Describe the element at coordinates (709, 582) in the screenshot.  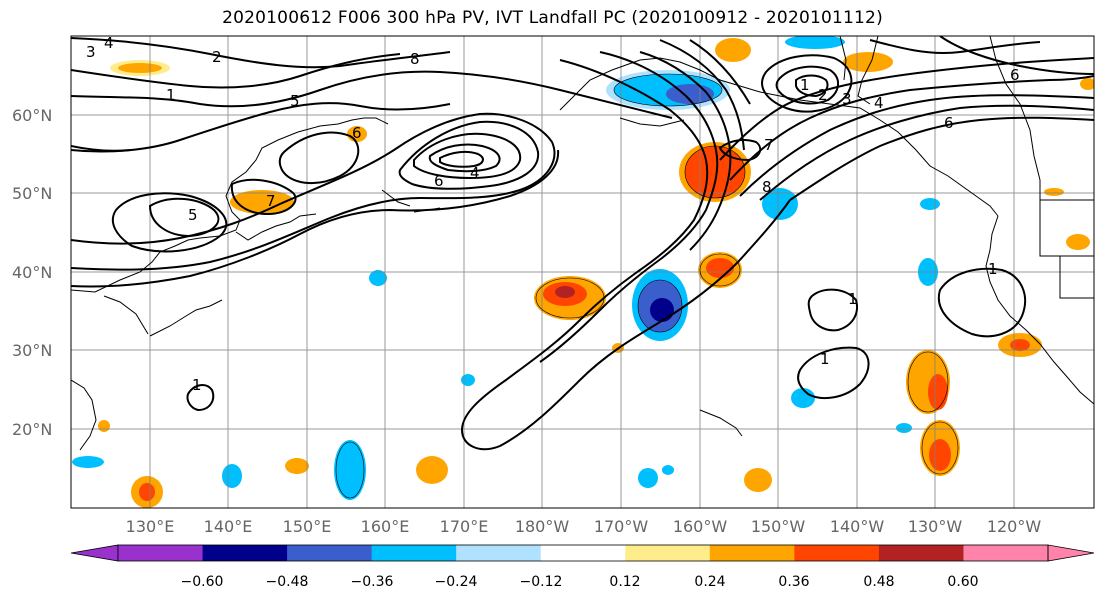
I see `colorbar-tick: 0.24` at that location.